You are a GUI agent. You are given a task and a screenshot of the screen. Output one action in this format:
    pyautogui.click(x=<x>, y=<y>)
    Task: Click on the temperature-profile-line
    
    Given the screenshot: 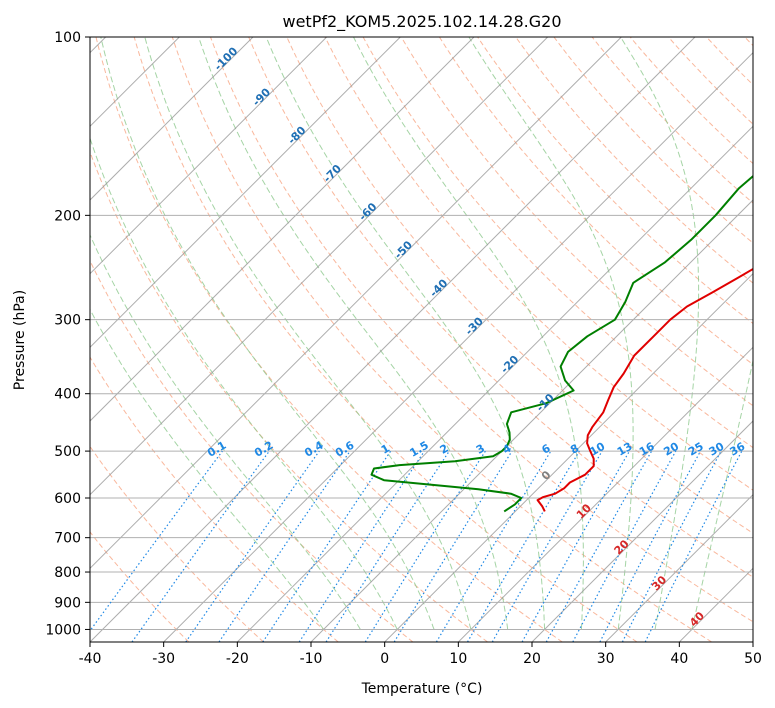 What is the action you would take?
    pyautogui.click(x=644, y=389)
    